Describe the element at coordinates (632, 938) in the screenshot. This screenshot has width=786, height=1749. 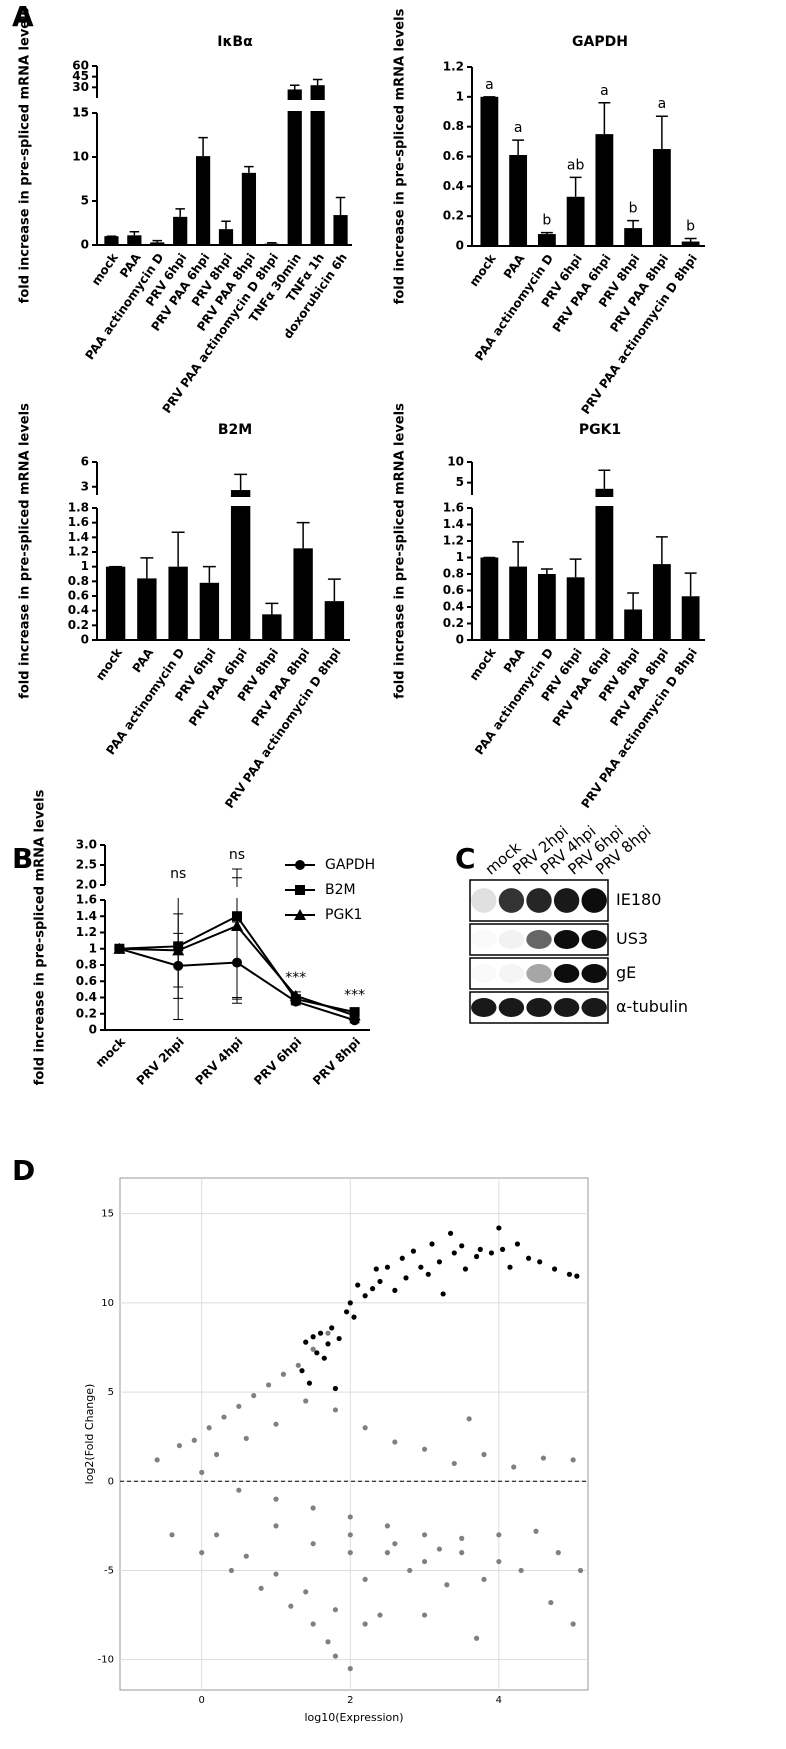
I see `row-label: US3` at that location.